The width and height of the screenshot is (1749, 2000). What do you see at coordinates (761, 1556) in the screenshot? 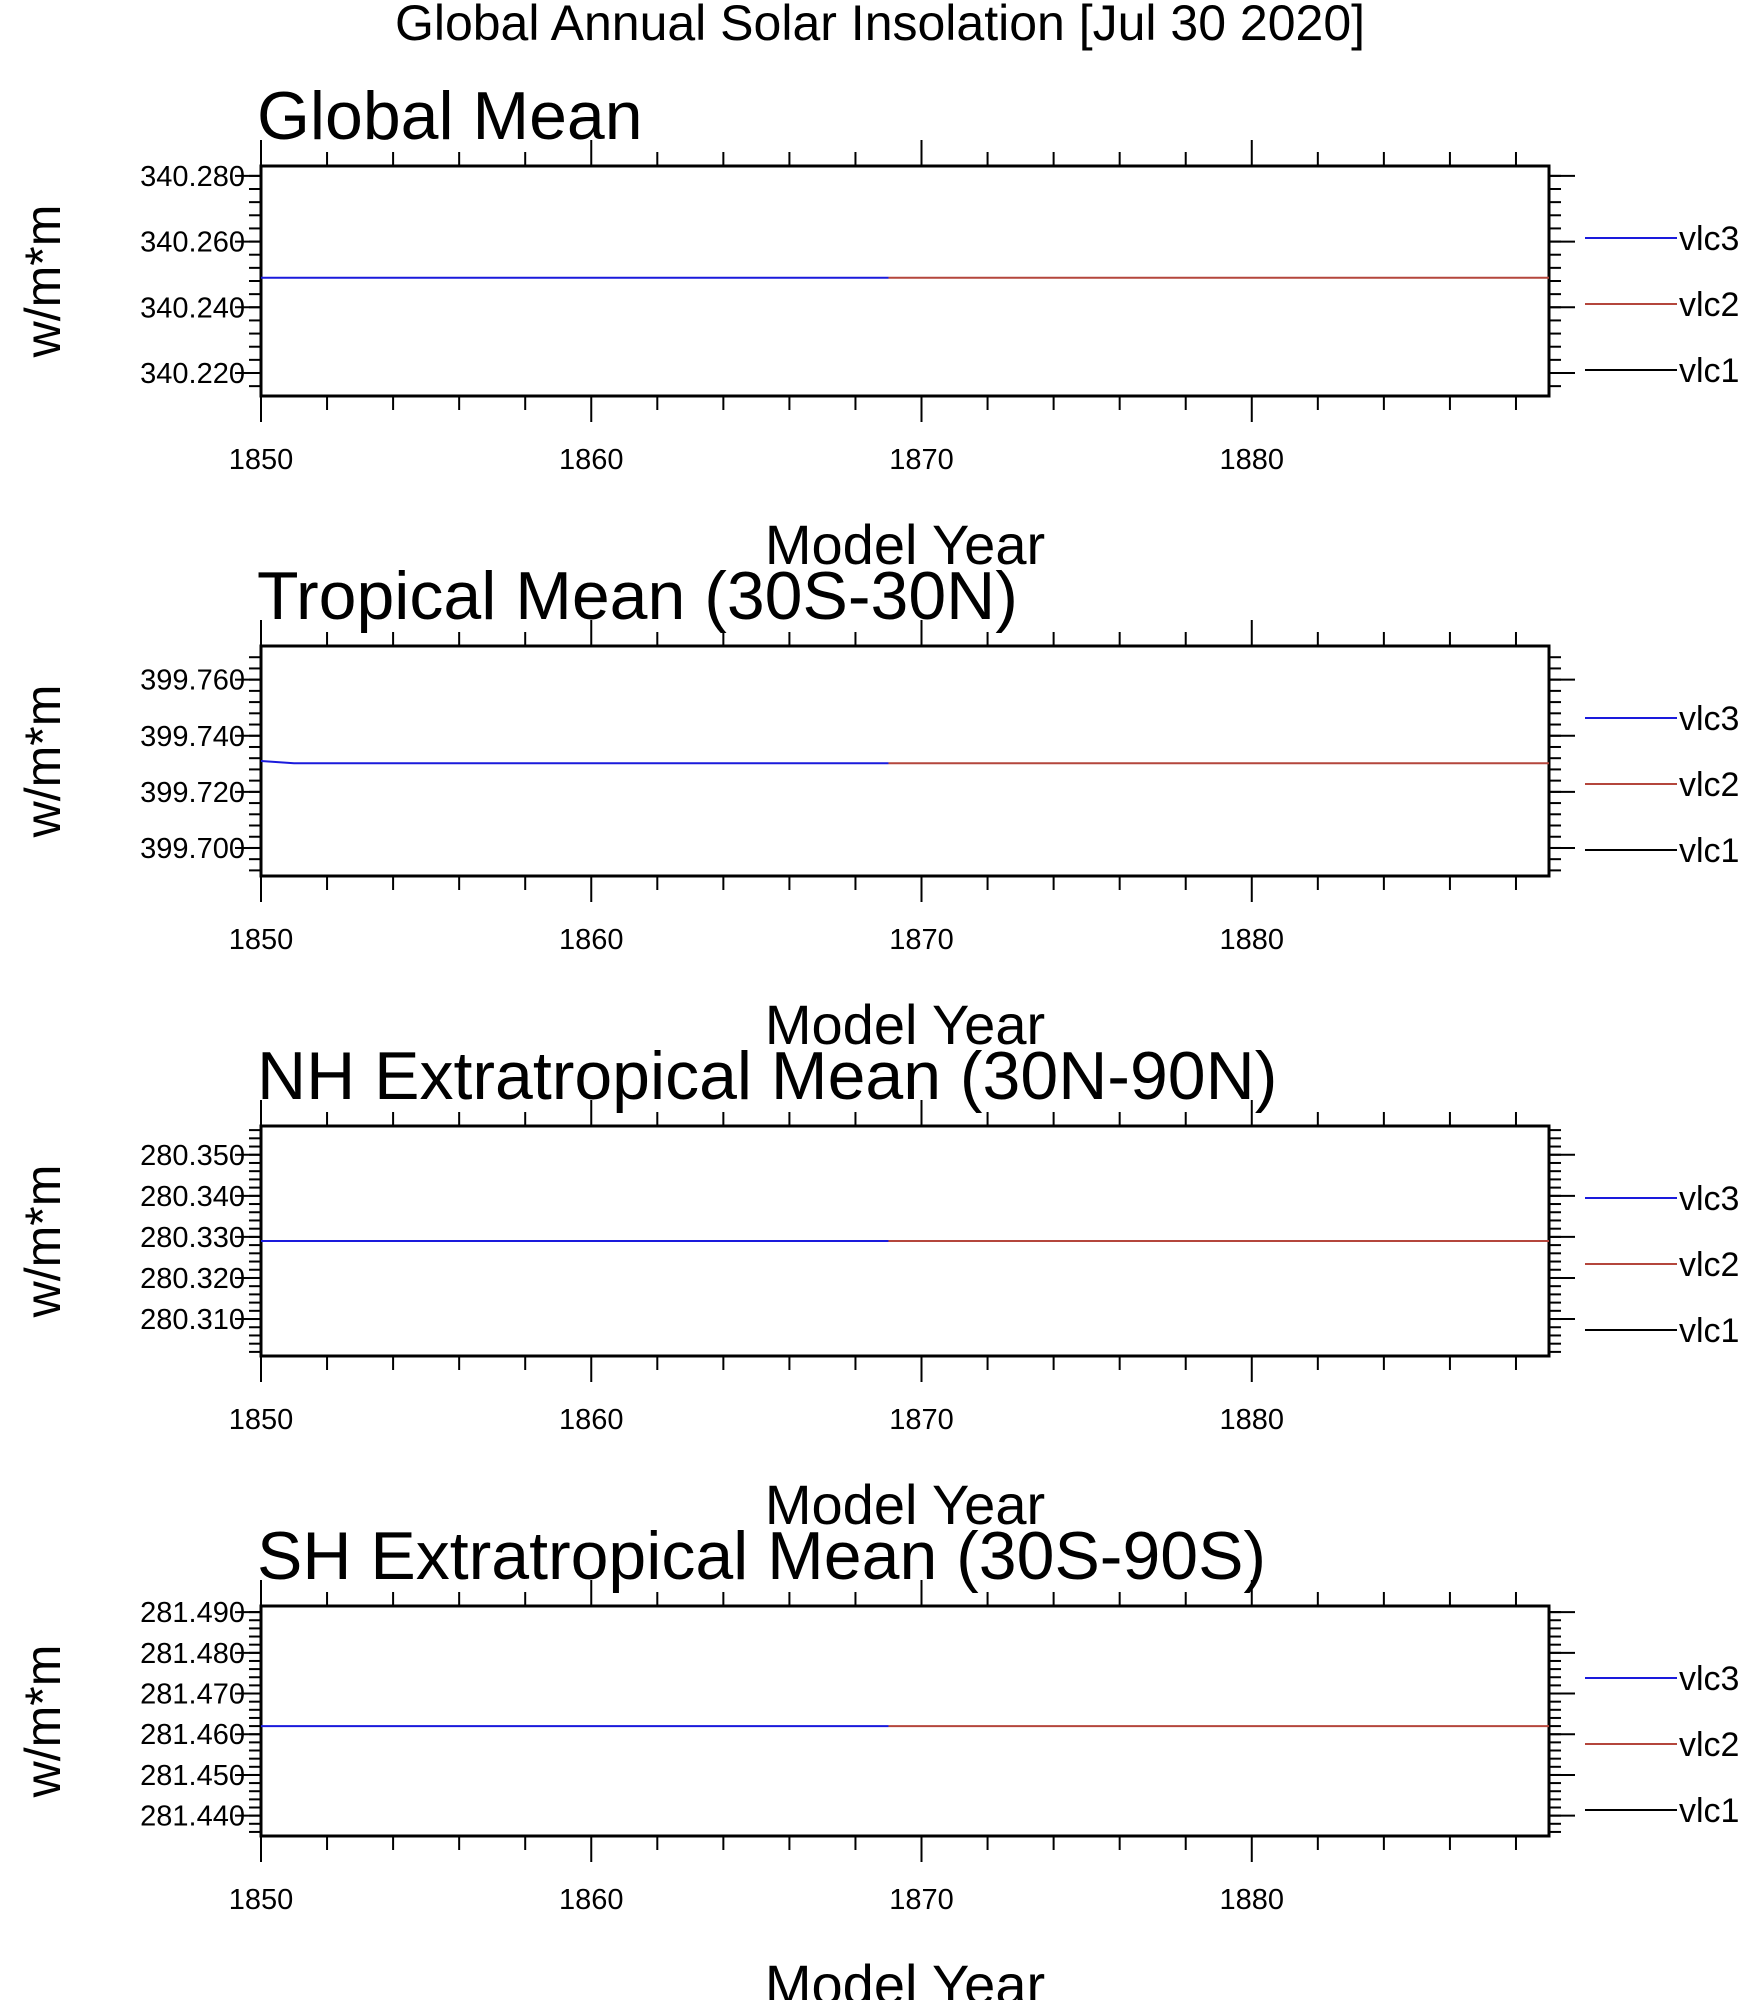
I see `panel-title: SH Extratropical Mean (30S-90S)` at bounding box center [761, 1556].